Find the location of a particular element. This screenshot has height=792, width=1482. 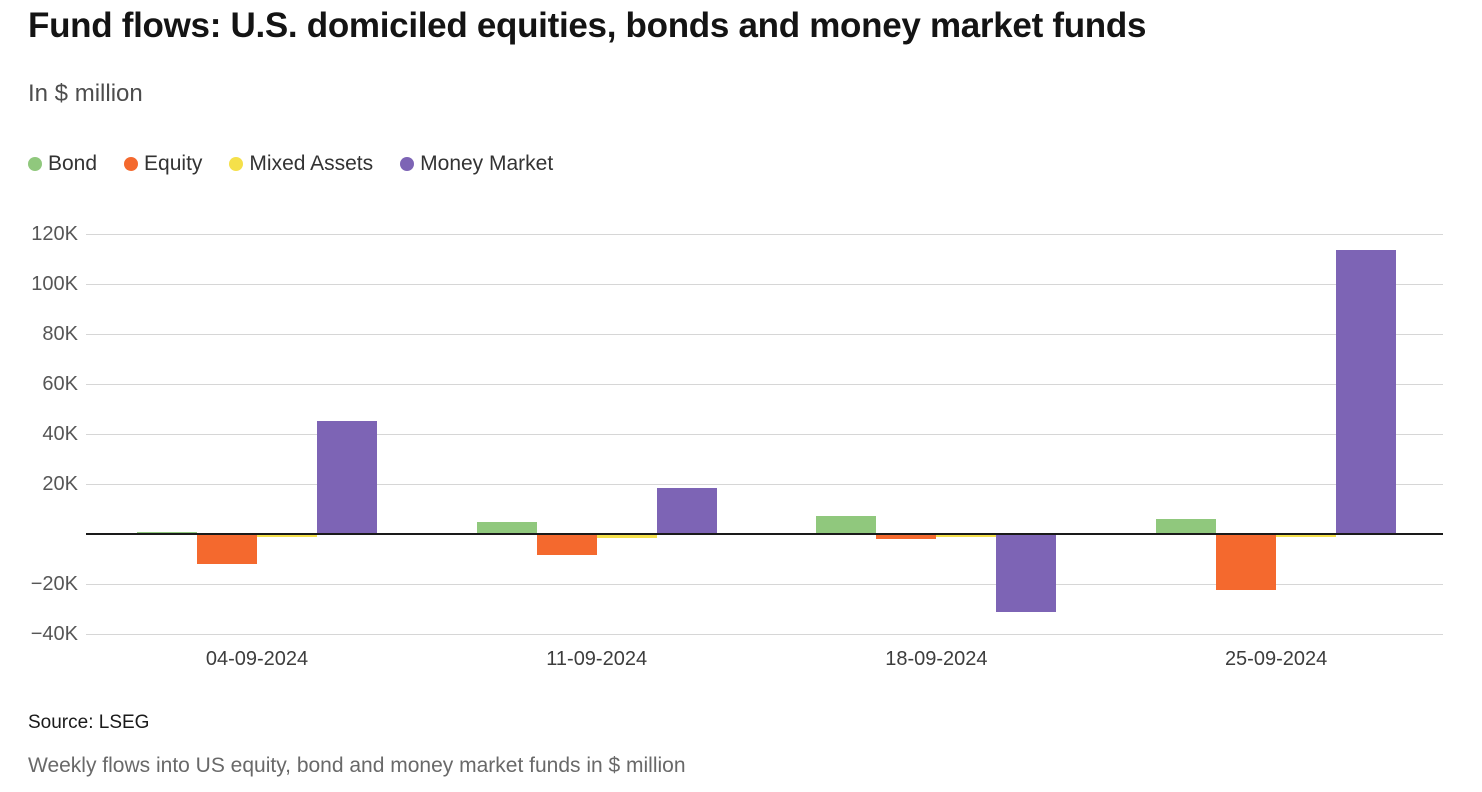

x-tick-label: 25-09-2024 is located at coordinates (1276, 659).